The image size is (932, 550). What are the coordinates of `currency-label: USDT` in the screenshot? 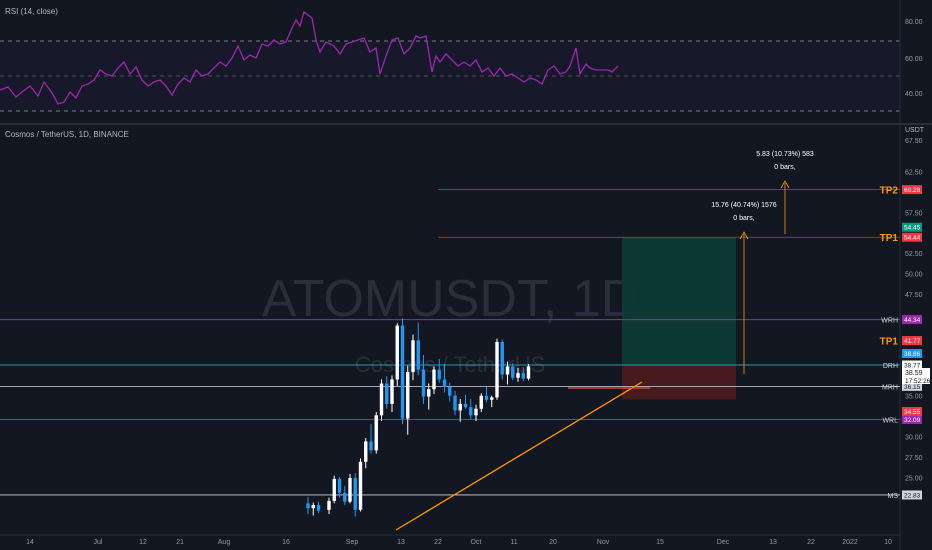 It's located at (915, 130).